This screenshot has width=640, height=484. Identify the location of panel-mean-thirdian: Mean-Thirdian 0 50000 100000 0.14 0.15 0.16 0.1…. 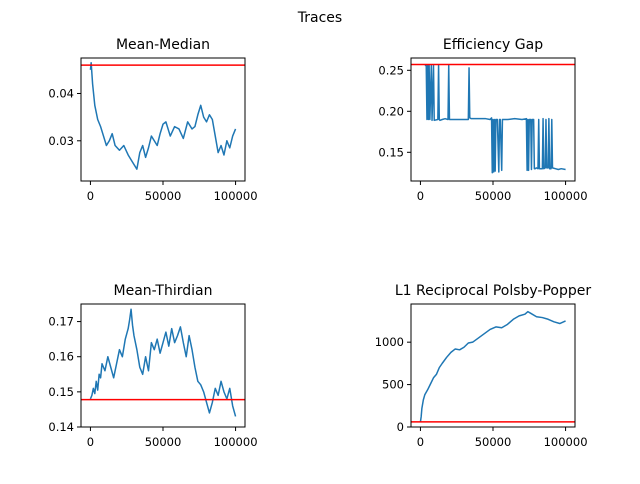
(152, 366).